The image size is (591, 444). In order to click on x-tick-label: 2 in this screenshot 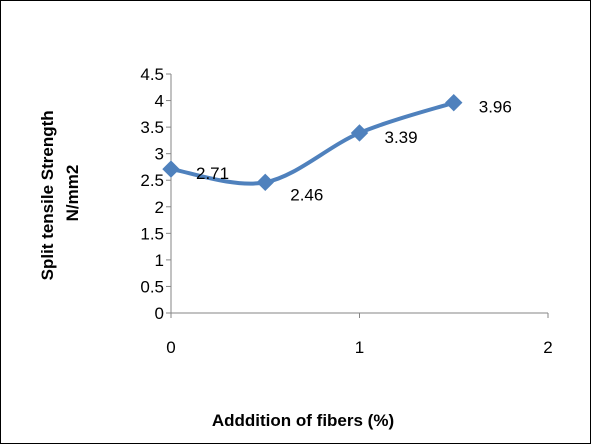, I will do `click(547, 347)`.